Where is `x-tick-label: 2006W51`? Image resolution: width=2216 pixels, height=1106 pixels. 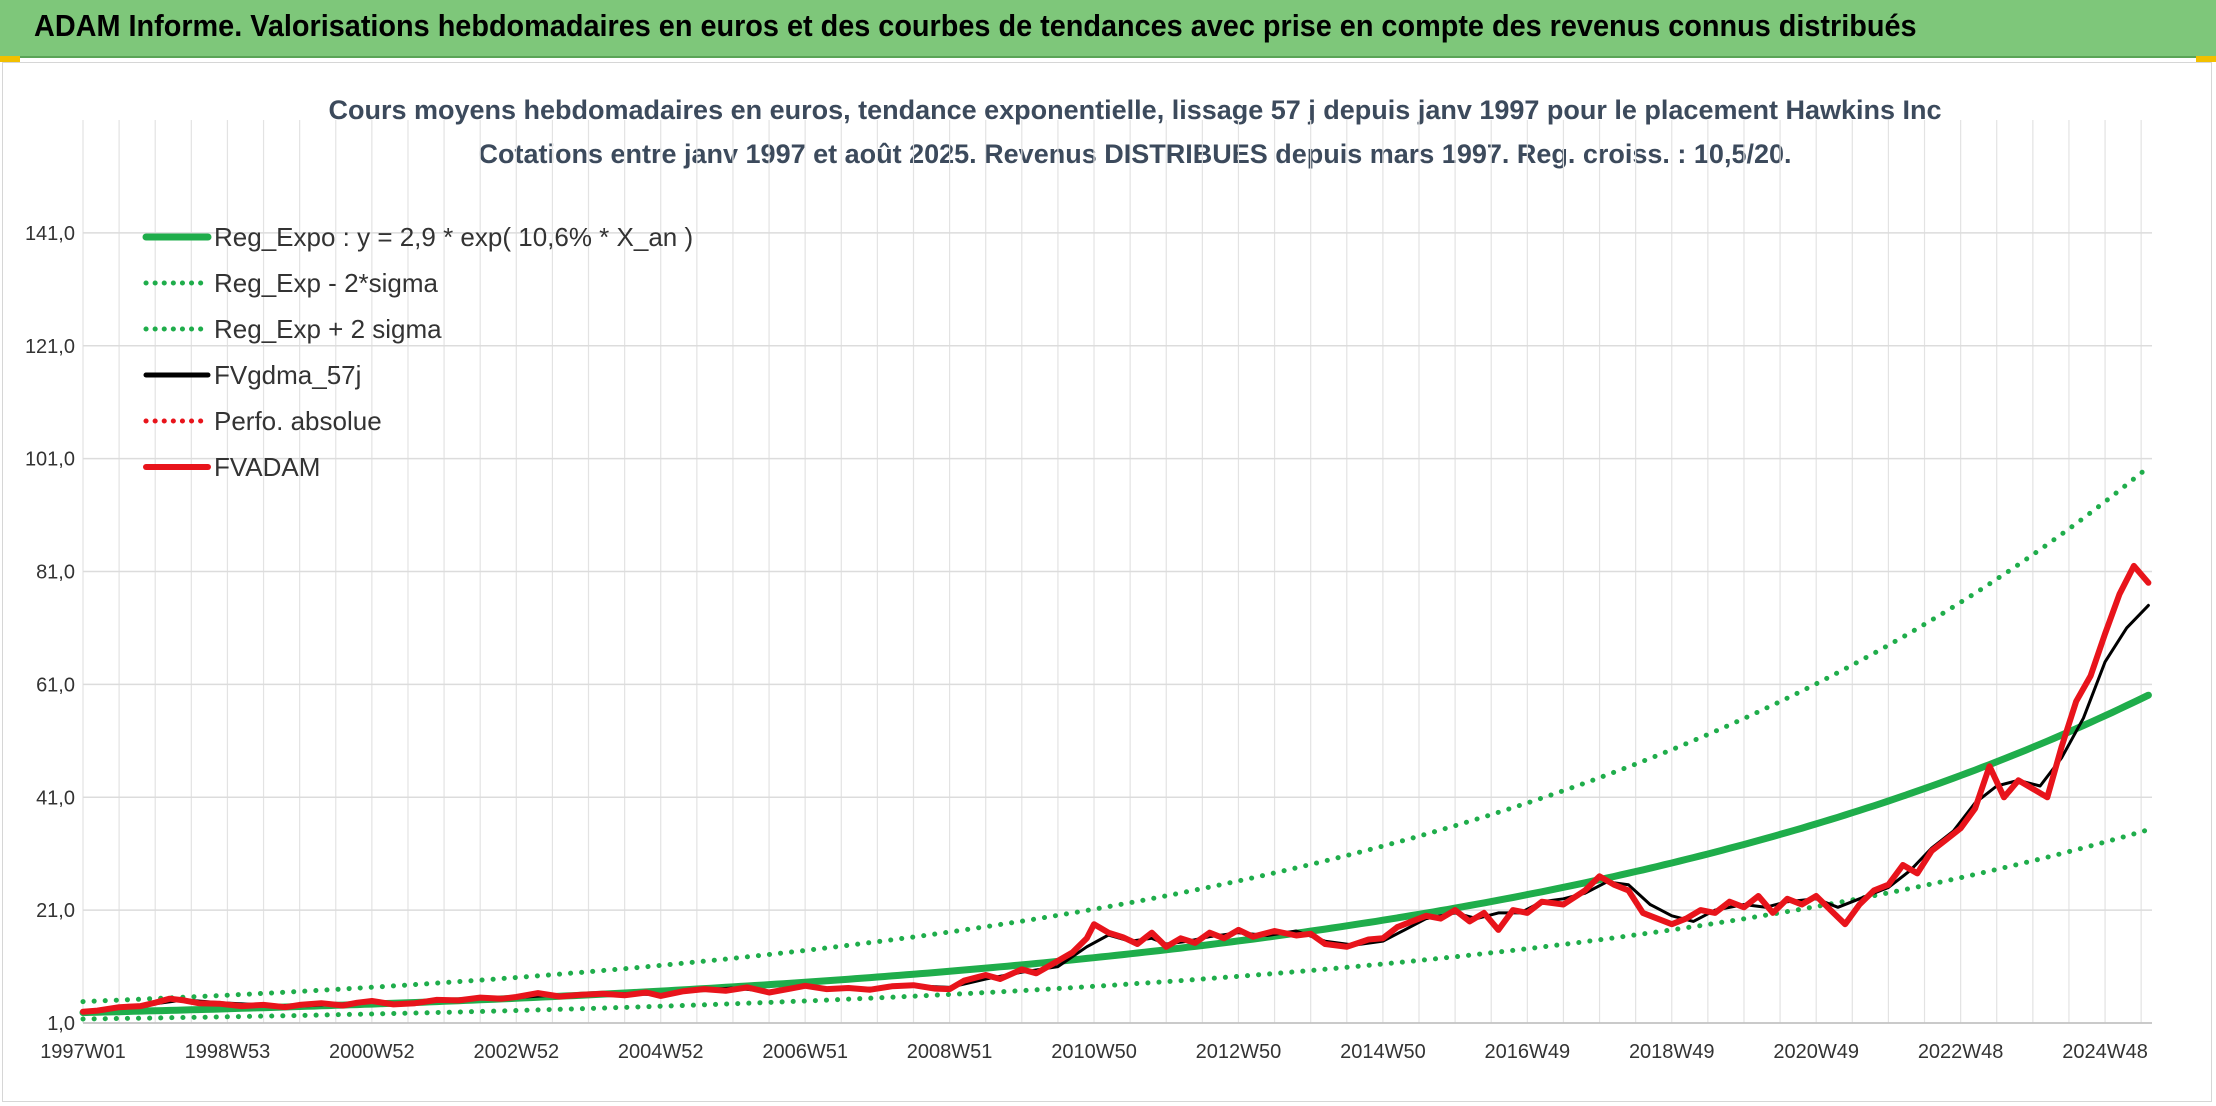
x-tick-label: 2006W51 is located at coordinates (805, 1052).